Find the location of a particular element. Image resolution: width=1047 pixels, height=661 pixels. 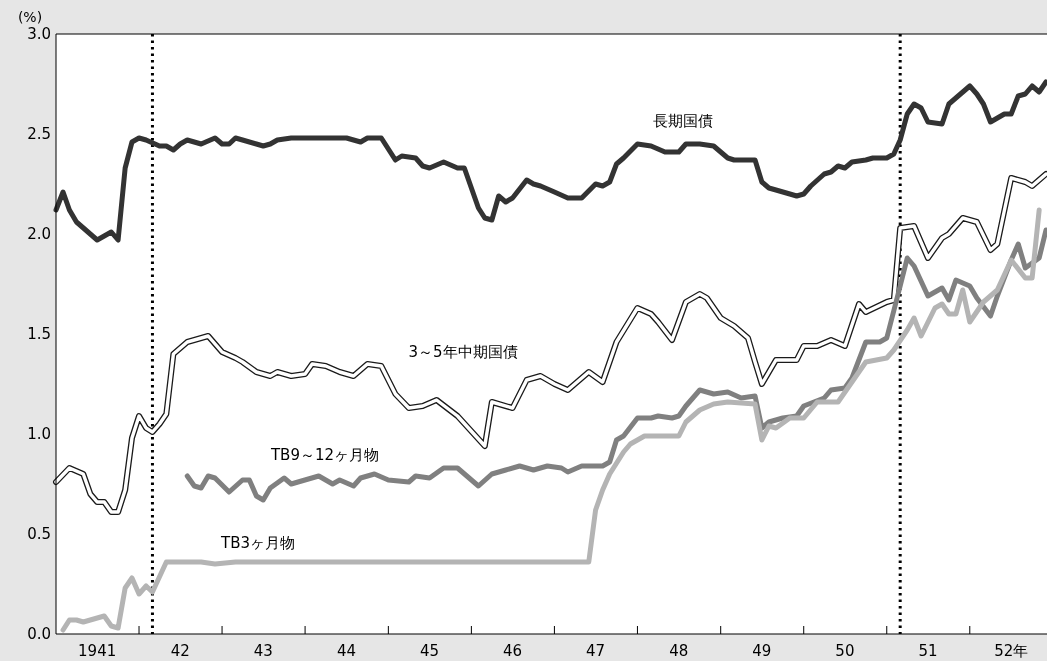

x-tick-label: 52年 is located at coordinates (1011, 650).